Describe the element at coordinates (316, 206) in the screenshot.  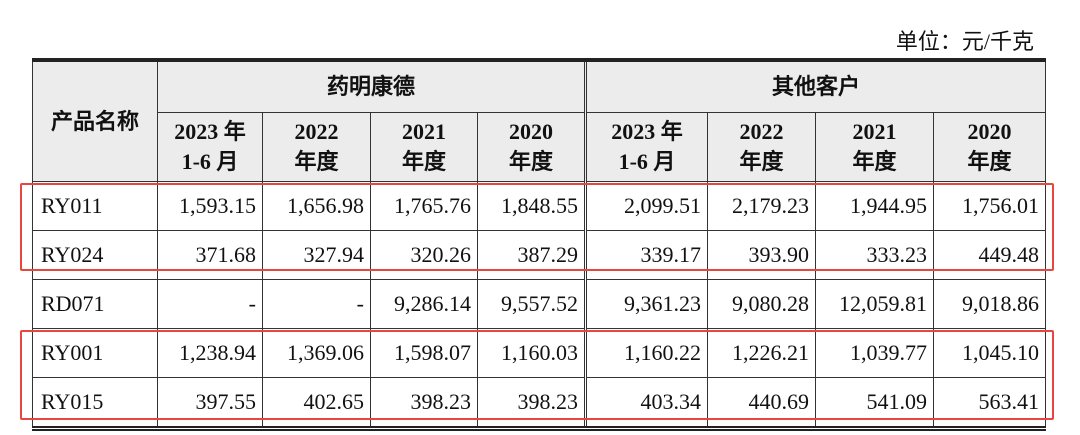
I see `price-cell: 1,656.98` at that location.